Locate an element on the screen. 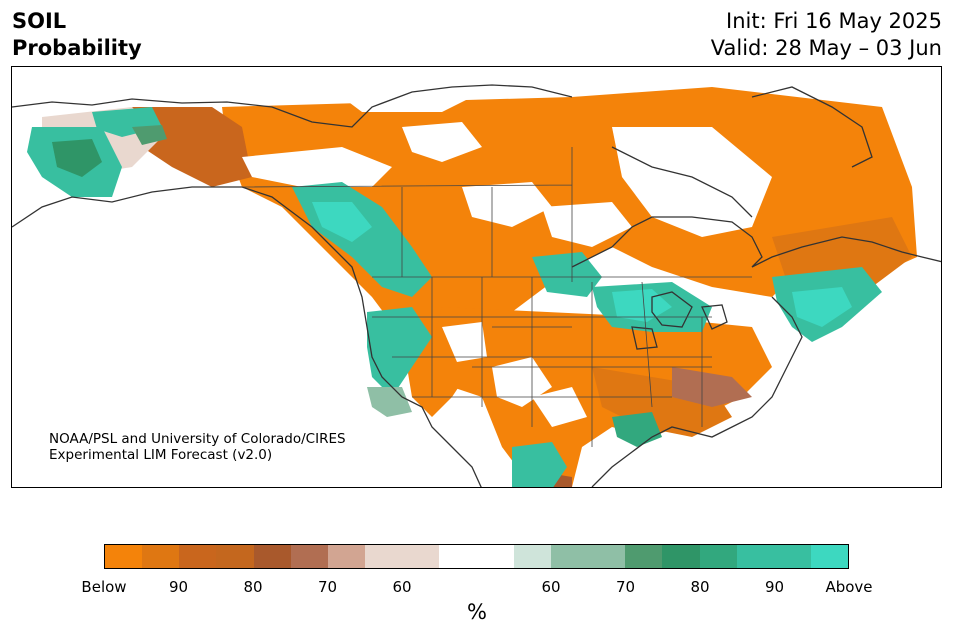  colorbar-unit: % is located at coordinates (477, 612).